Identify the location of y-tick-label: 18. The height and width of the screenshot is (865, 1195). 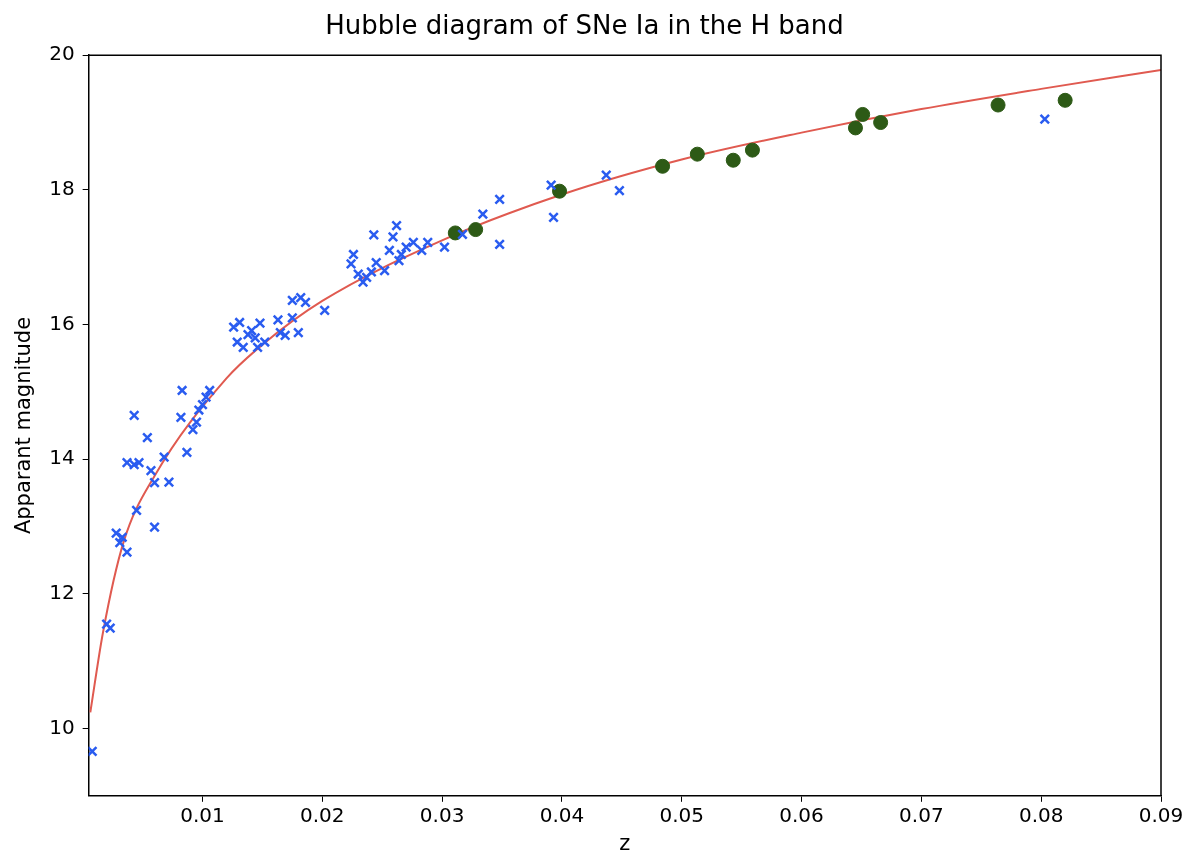
(62, 188).